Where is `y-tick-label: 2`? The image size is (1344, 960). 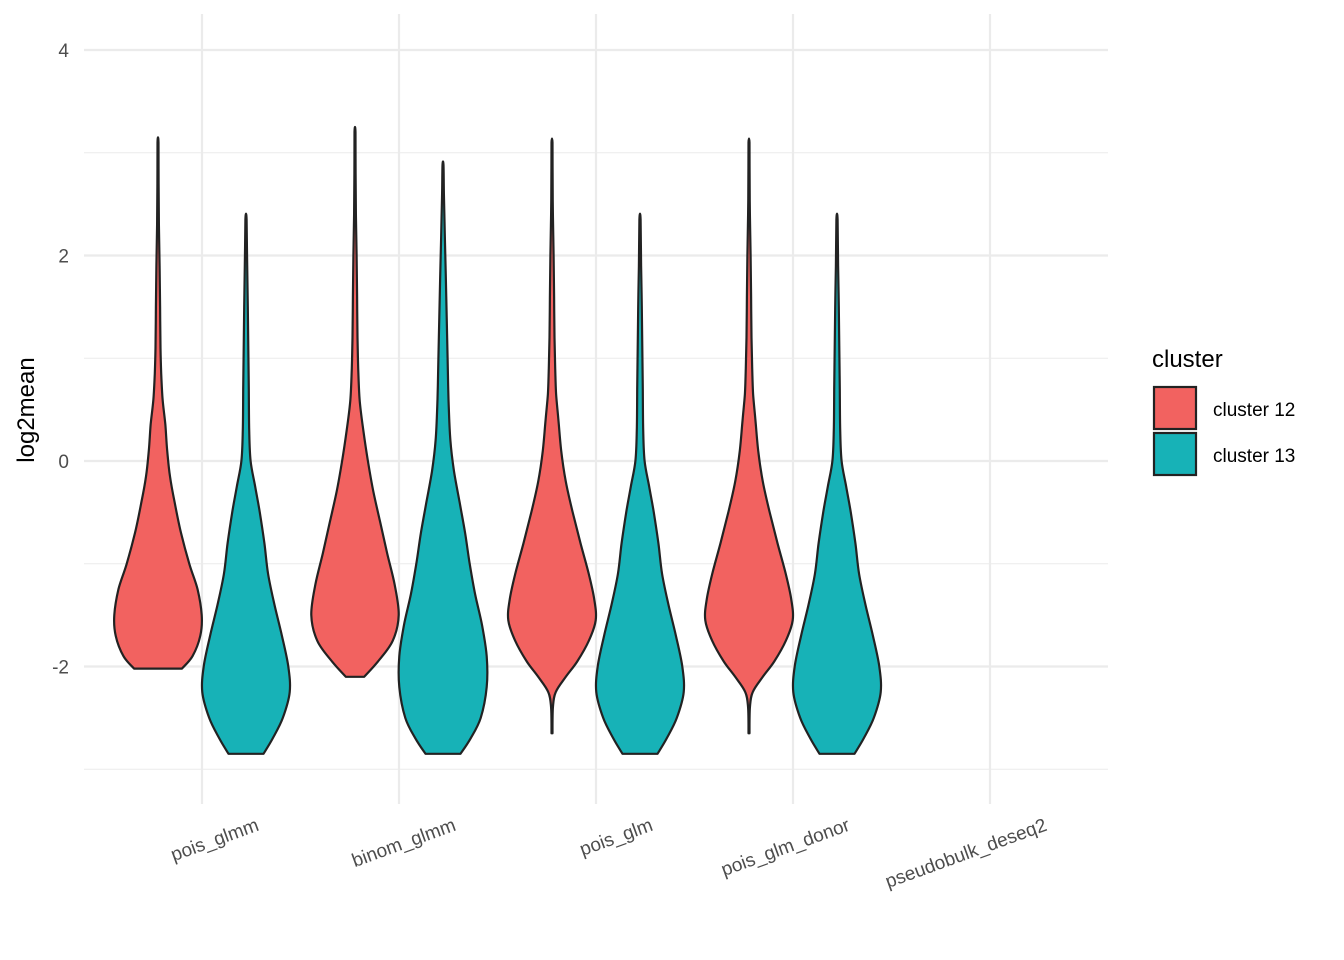 y-tick-label: 2 is located at coordinates (63, 257).